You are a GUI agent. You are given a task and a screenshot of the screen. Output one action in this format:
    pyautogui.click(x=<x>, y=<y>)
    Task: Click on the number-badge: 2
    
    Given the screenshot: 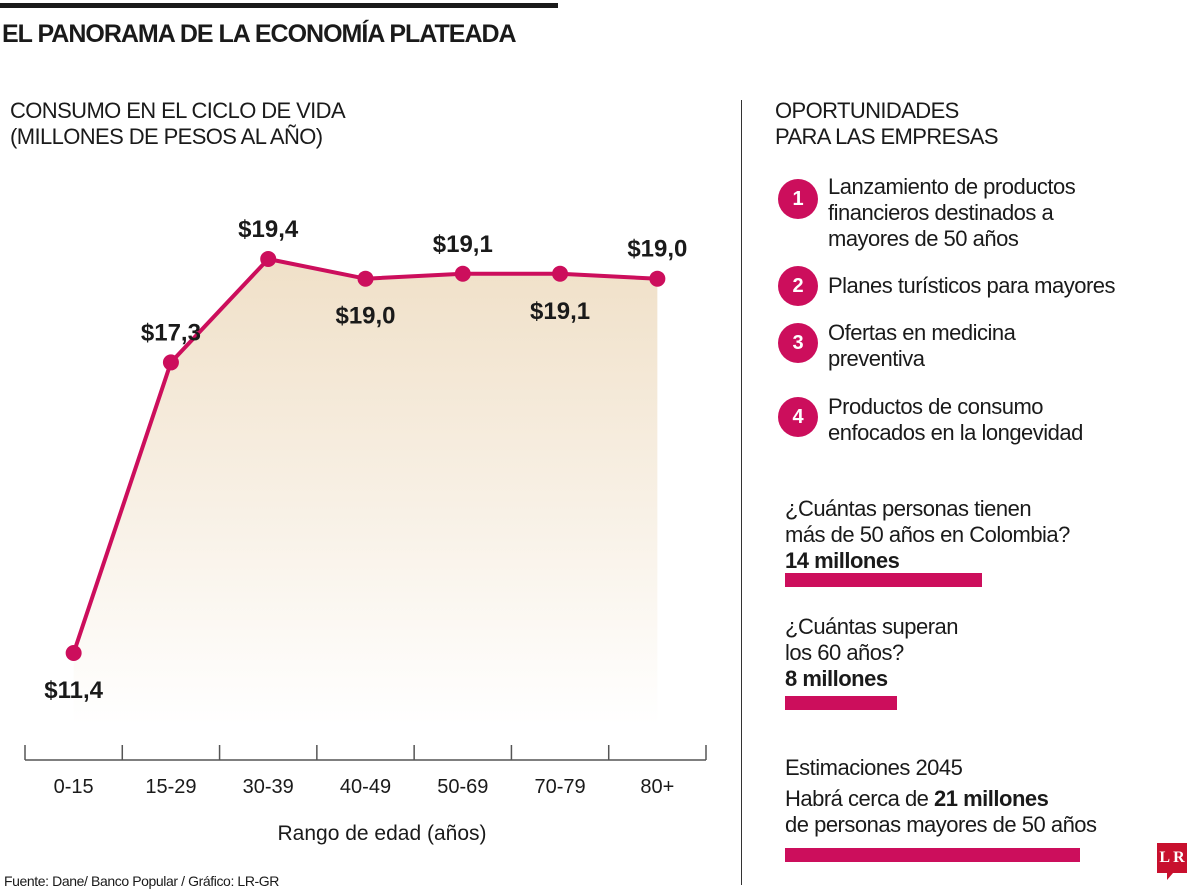 What is the action you would take?
    pyautogui.click(x=798, y=286)
    